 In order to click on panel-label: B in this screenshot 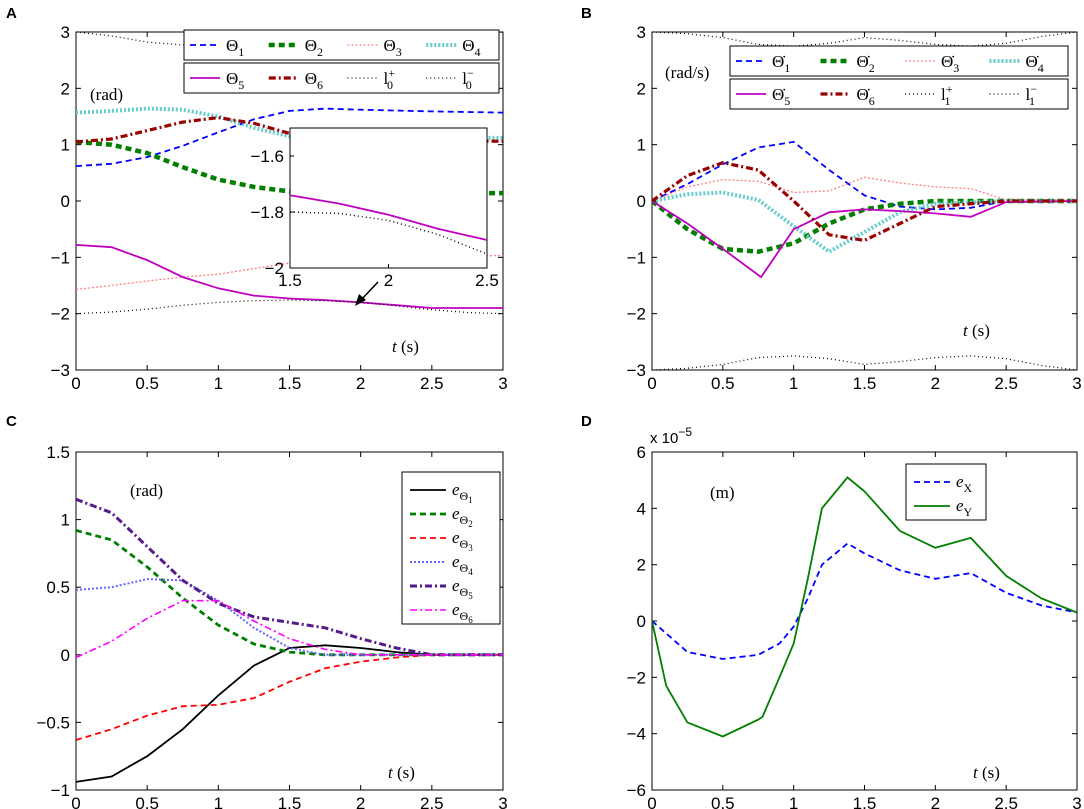, I will do `click(586, 13)`.